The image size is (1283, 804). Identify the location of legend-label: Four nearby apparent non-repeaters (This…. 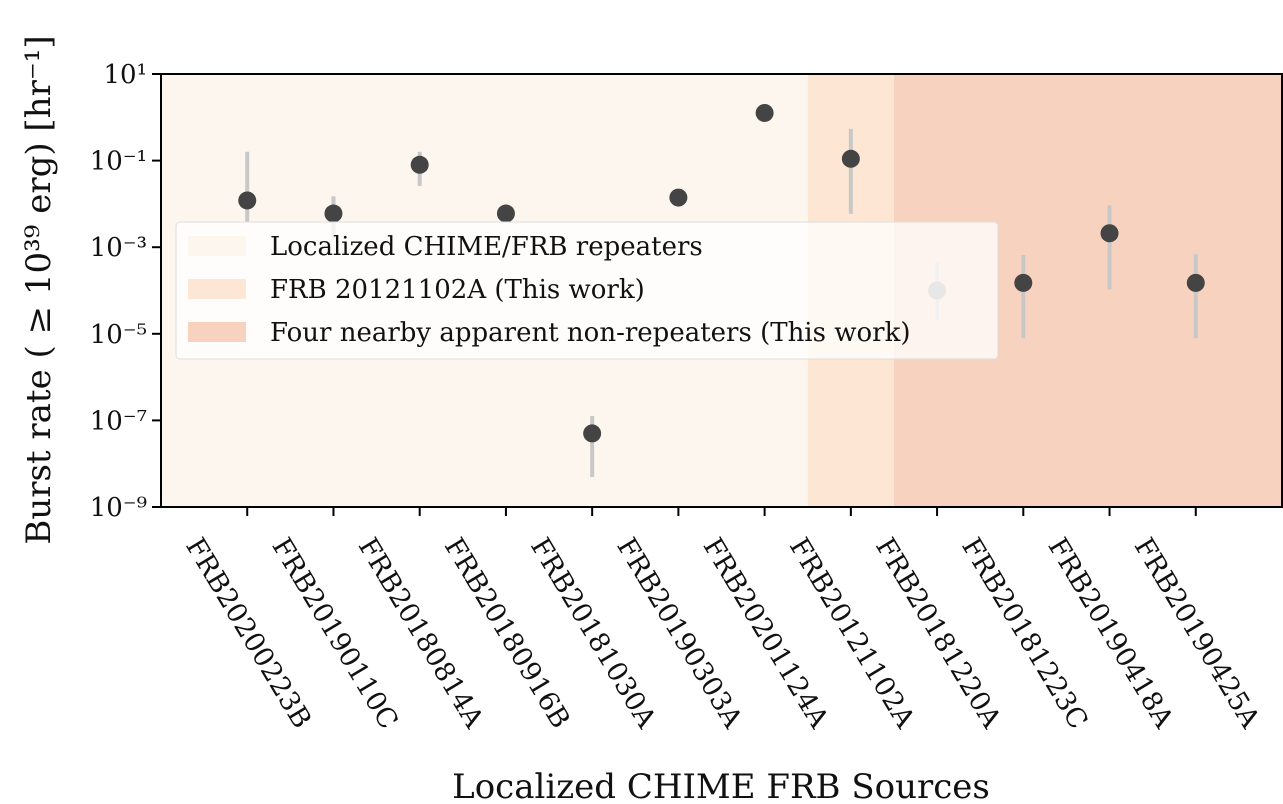
(590, 333).